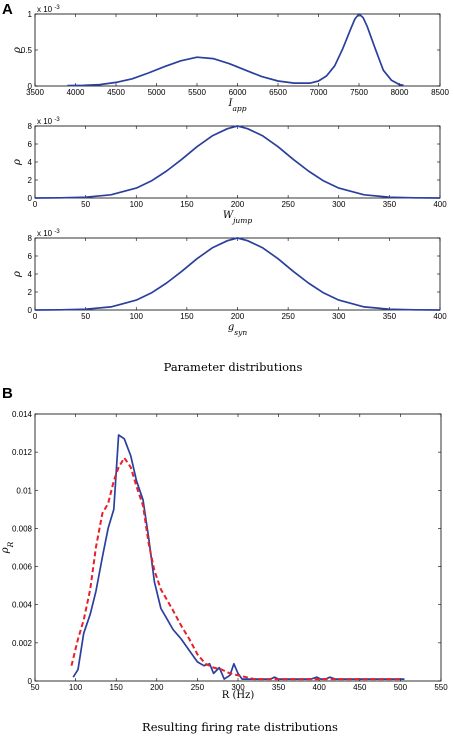 This screenshot has height=736, width=454. What do you see at coordinates (22, 414) in the screenshot?
I see `y-tick-label: 0.014` at bounding box center [22, 414].